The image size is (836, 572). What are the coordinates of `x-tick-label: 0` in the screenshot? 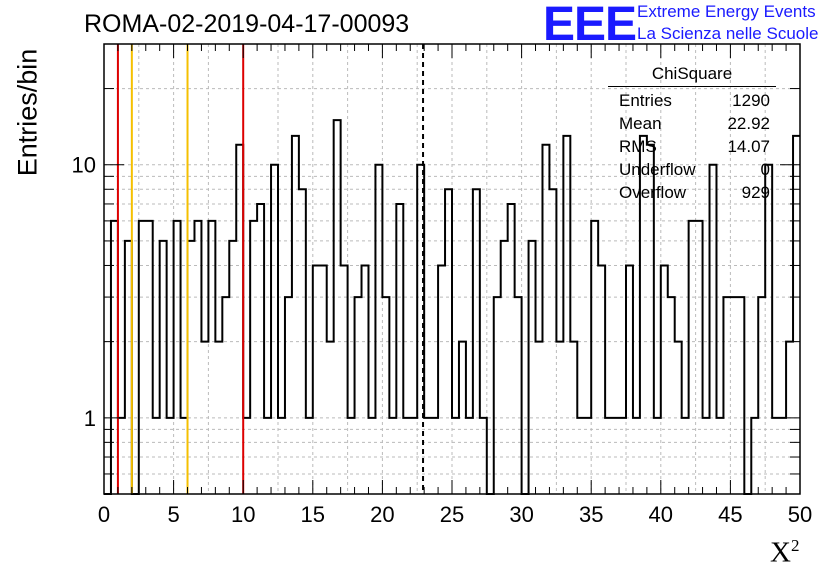 It's located at (104, 514).